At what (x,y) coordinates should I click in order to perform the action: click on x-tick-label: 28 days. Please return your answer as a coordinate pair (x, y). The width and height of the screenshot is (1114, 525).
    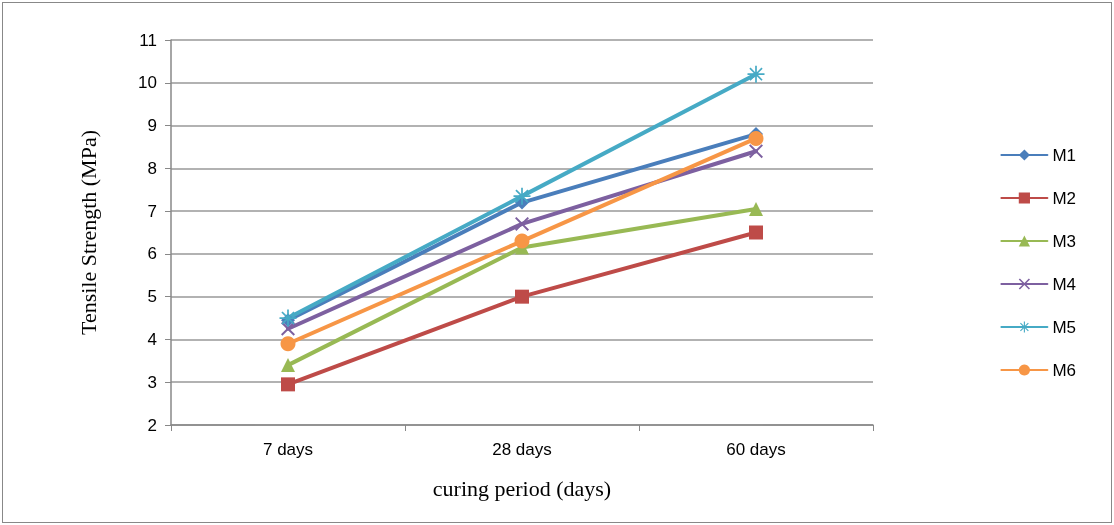
    Looking at the image, I should click on (522, 449).